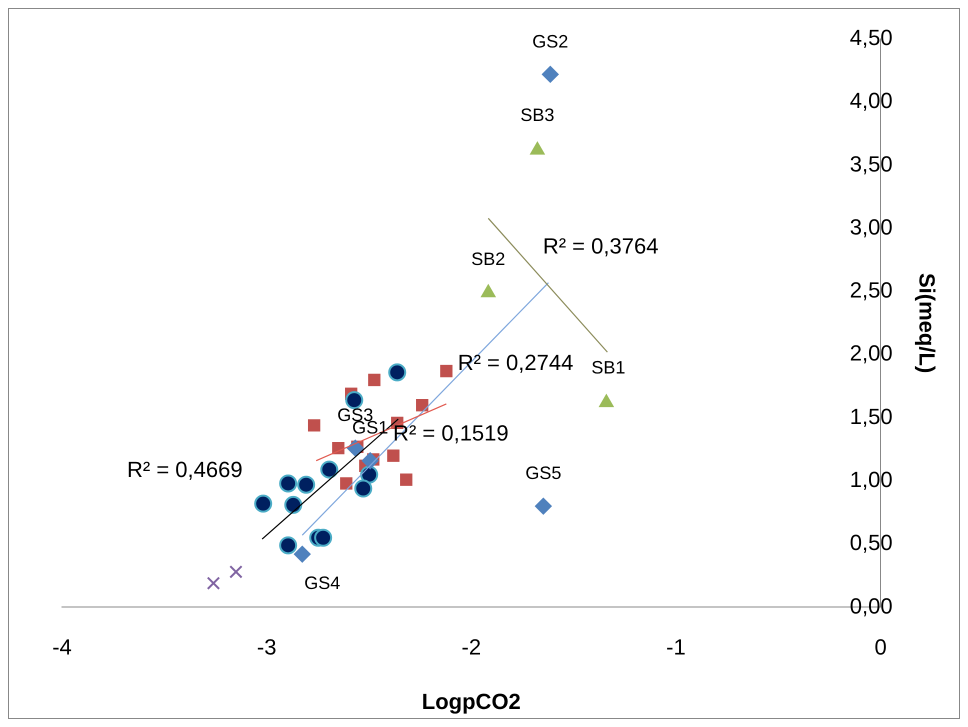 This screenshot has height=727, width=968. Describe the element at coordinates (471, 701) in the screenshot. I see `x-axis-title: LogpCO2` at that location.